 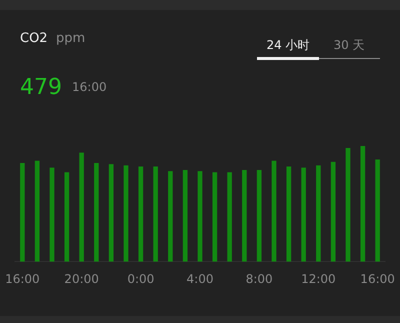 I want to click on text: 30 天, so click(x=349, y=45).